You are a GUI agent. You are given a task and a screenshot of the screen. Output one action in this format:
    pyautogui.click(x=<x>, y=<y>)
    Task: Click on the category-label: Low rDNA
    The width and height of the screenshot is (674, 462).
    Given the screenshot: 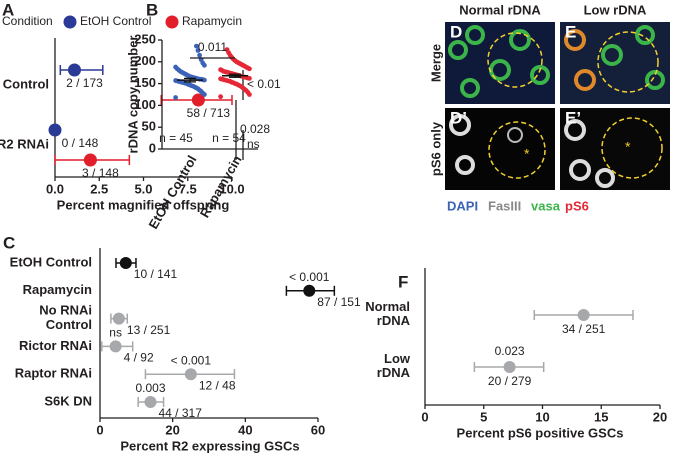 What is the action you would take?
    pyautogui.click(x=394, y=365)
    